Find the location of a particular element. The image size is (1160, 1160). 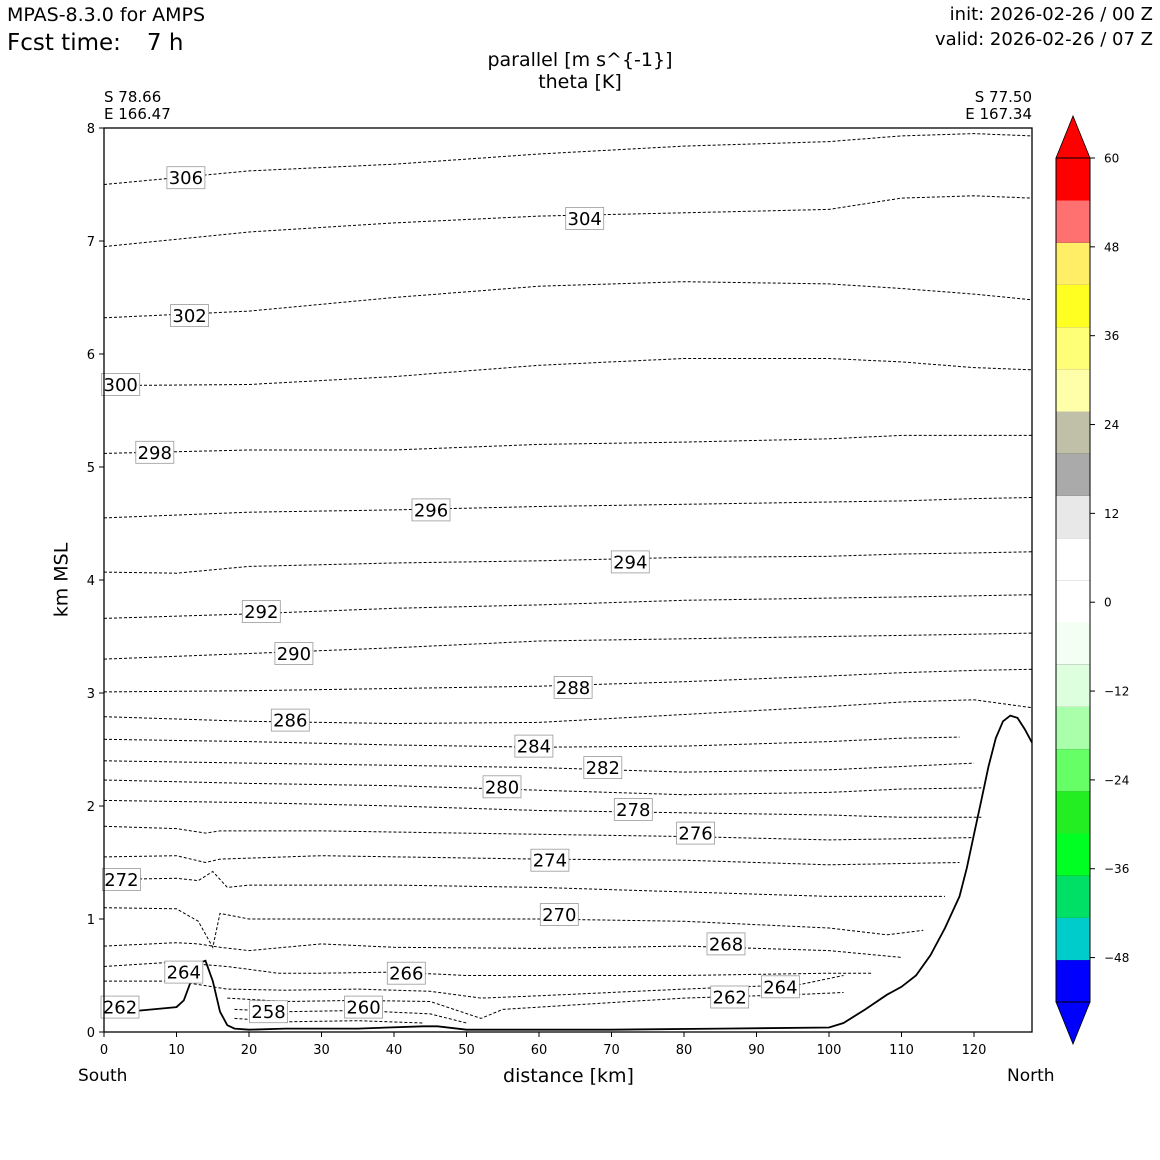

y-tick-label: 6 is located at coordinates (91, 355).